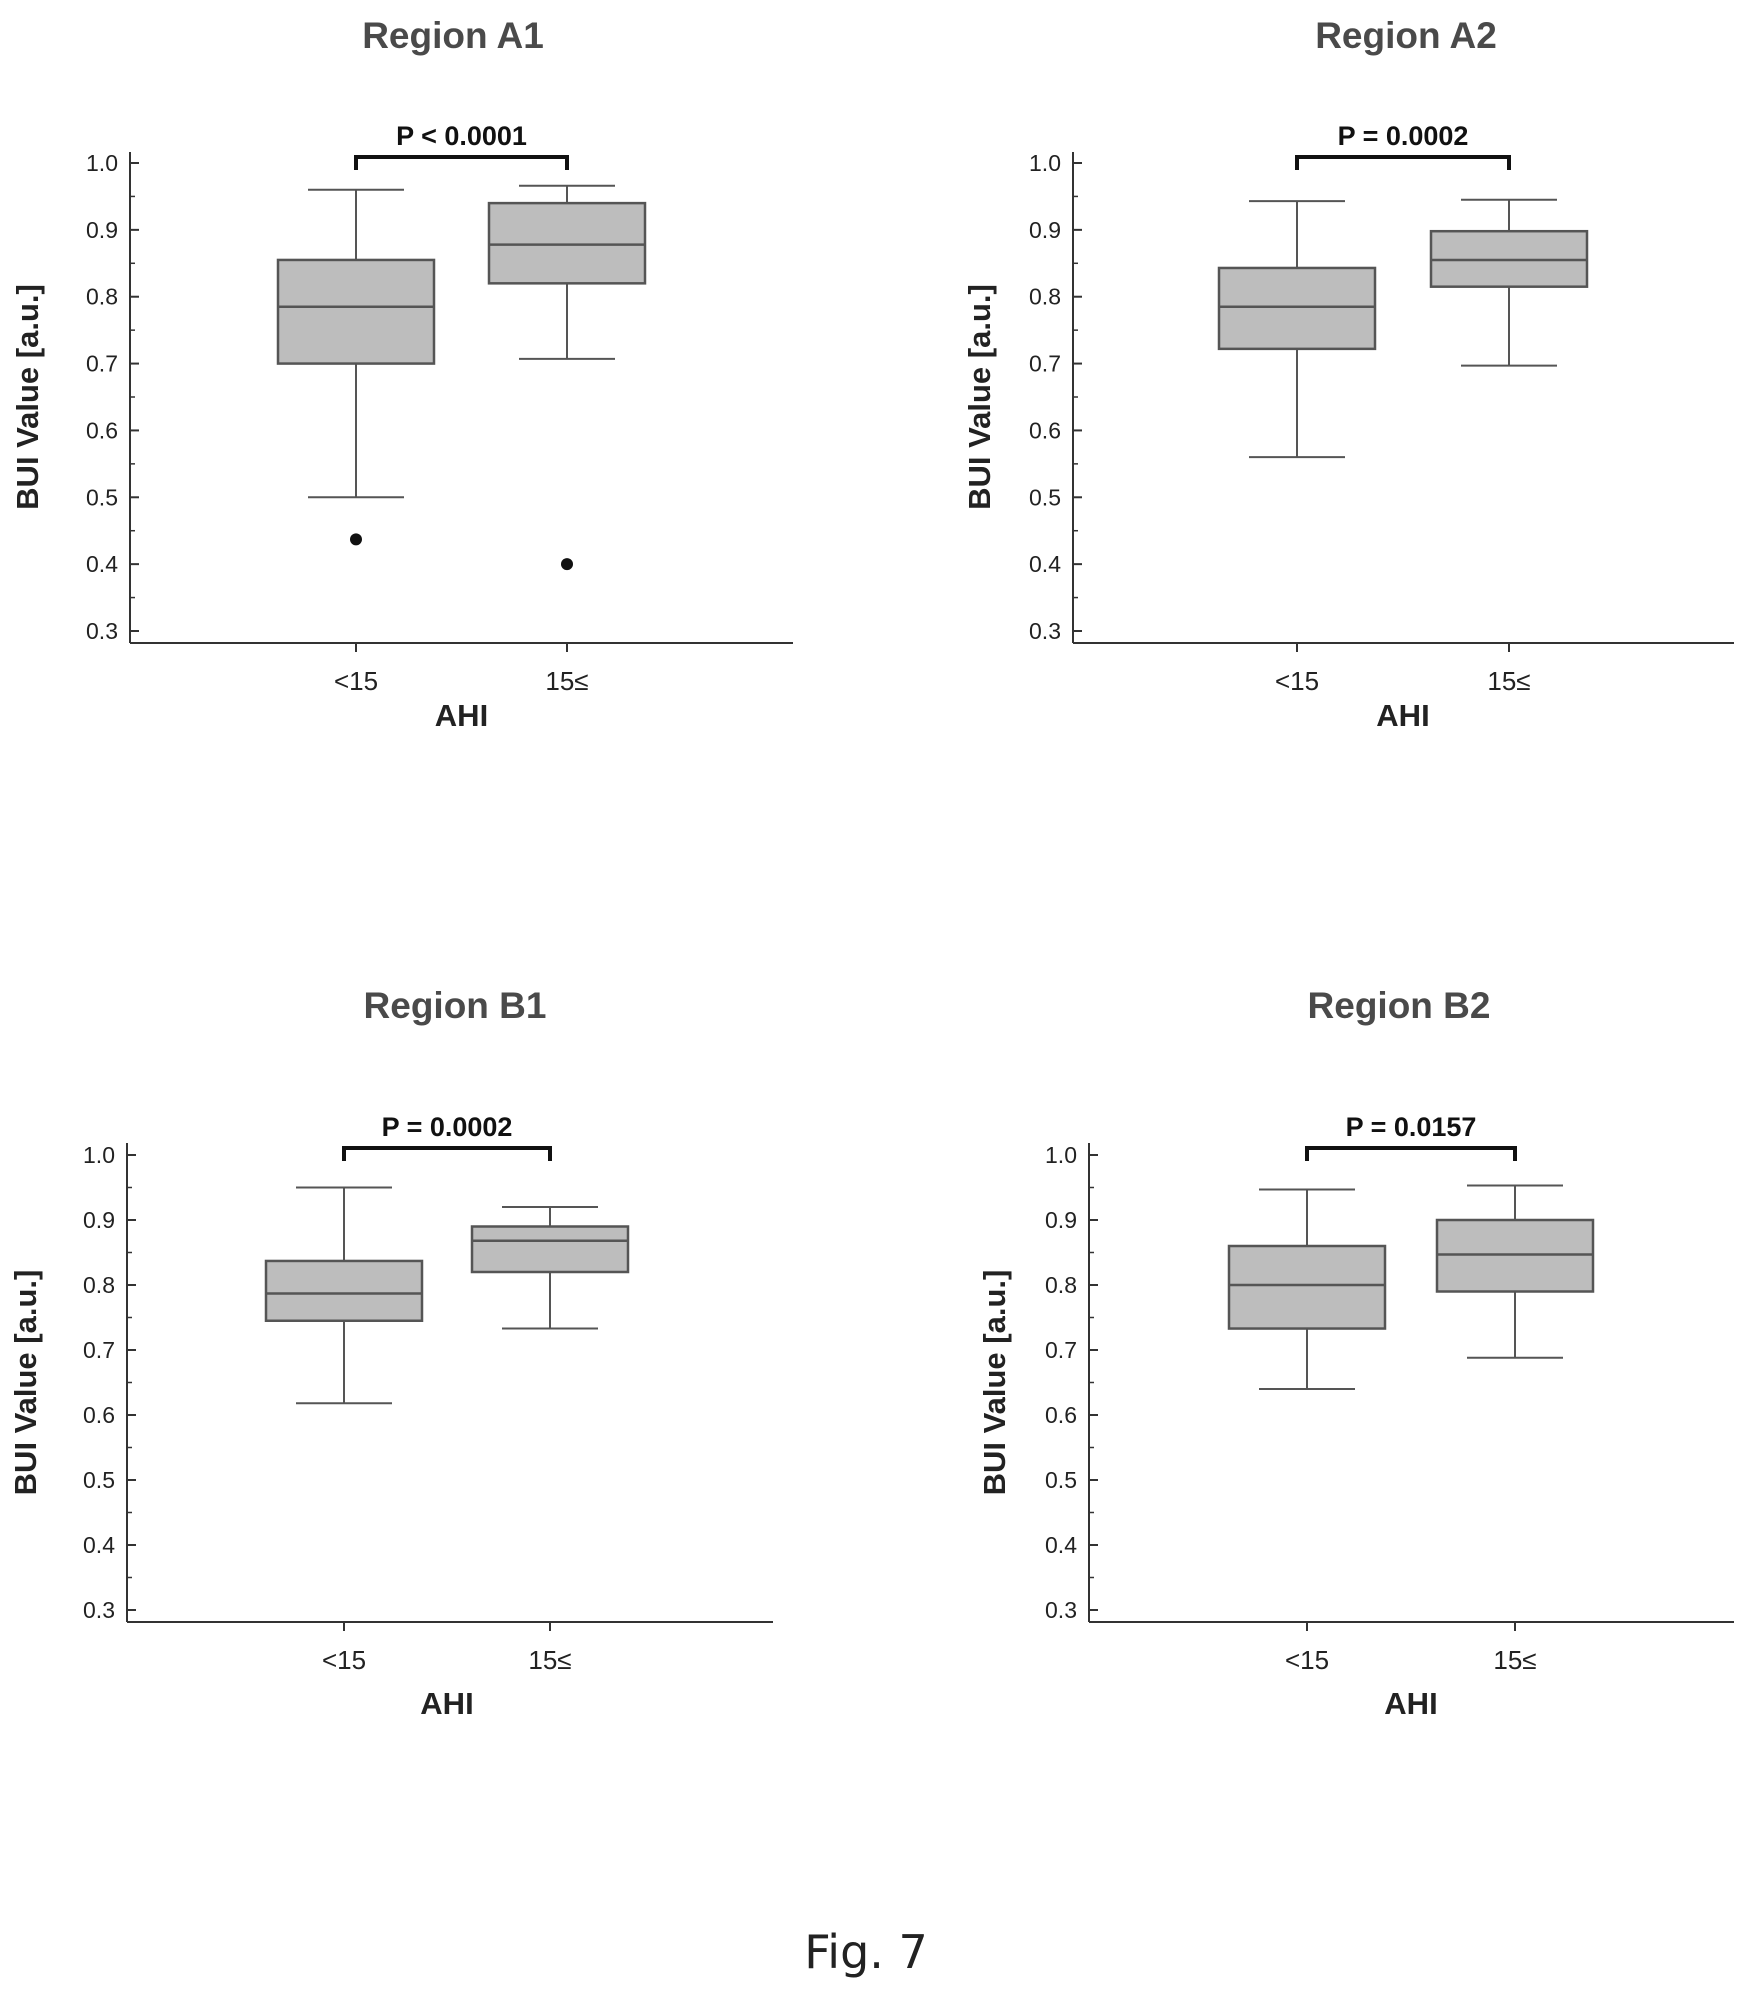 The image size is (1761, 2011). What do you see at coordinates (455, 1005) in the screenshot?
I see `chart-title: Region B1` at bounding box center [455, 1005].